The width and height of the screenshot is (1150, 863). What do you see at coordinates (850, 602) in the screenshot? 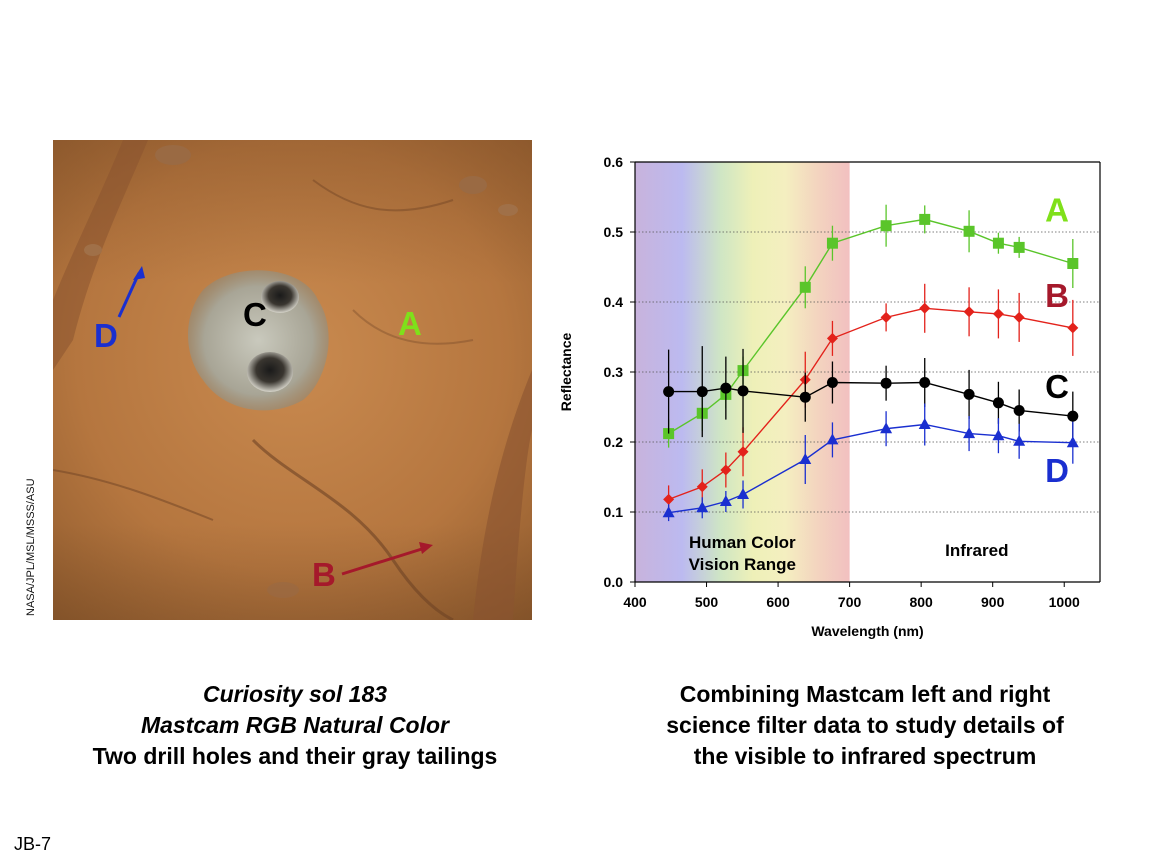
I see `x-tick-label: 700` at bounding box center [850, 602].